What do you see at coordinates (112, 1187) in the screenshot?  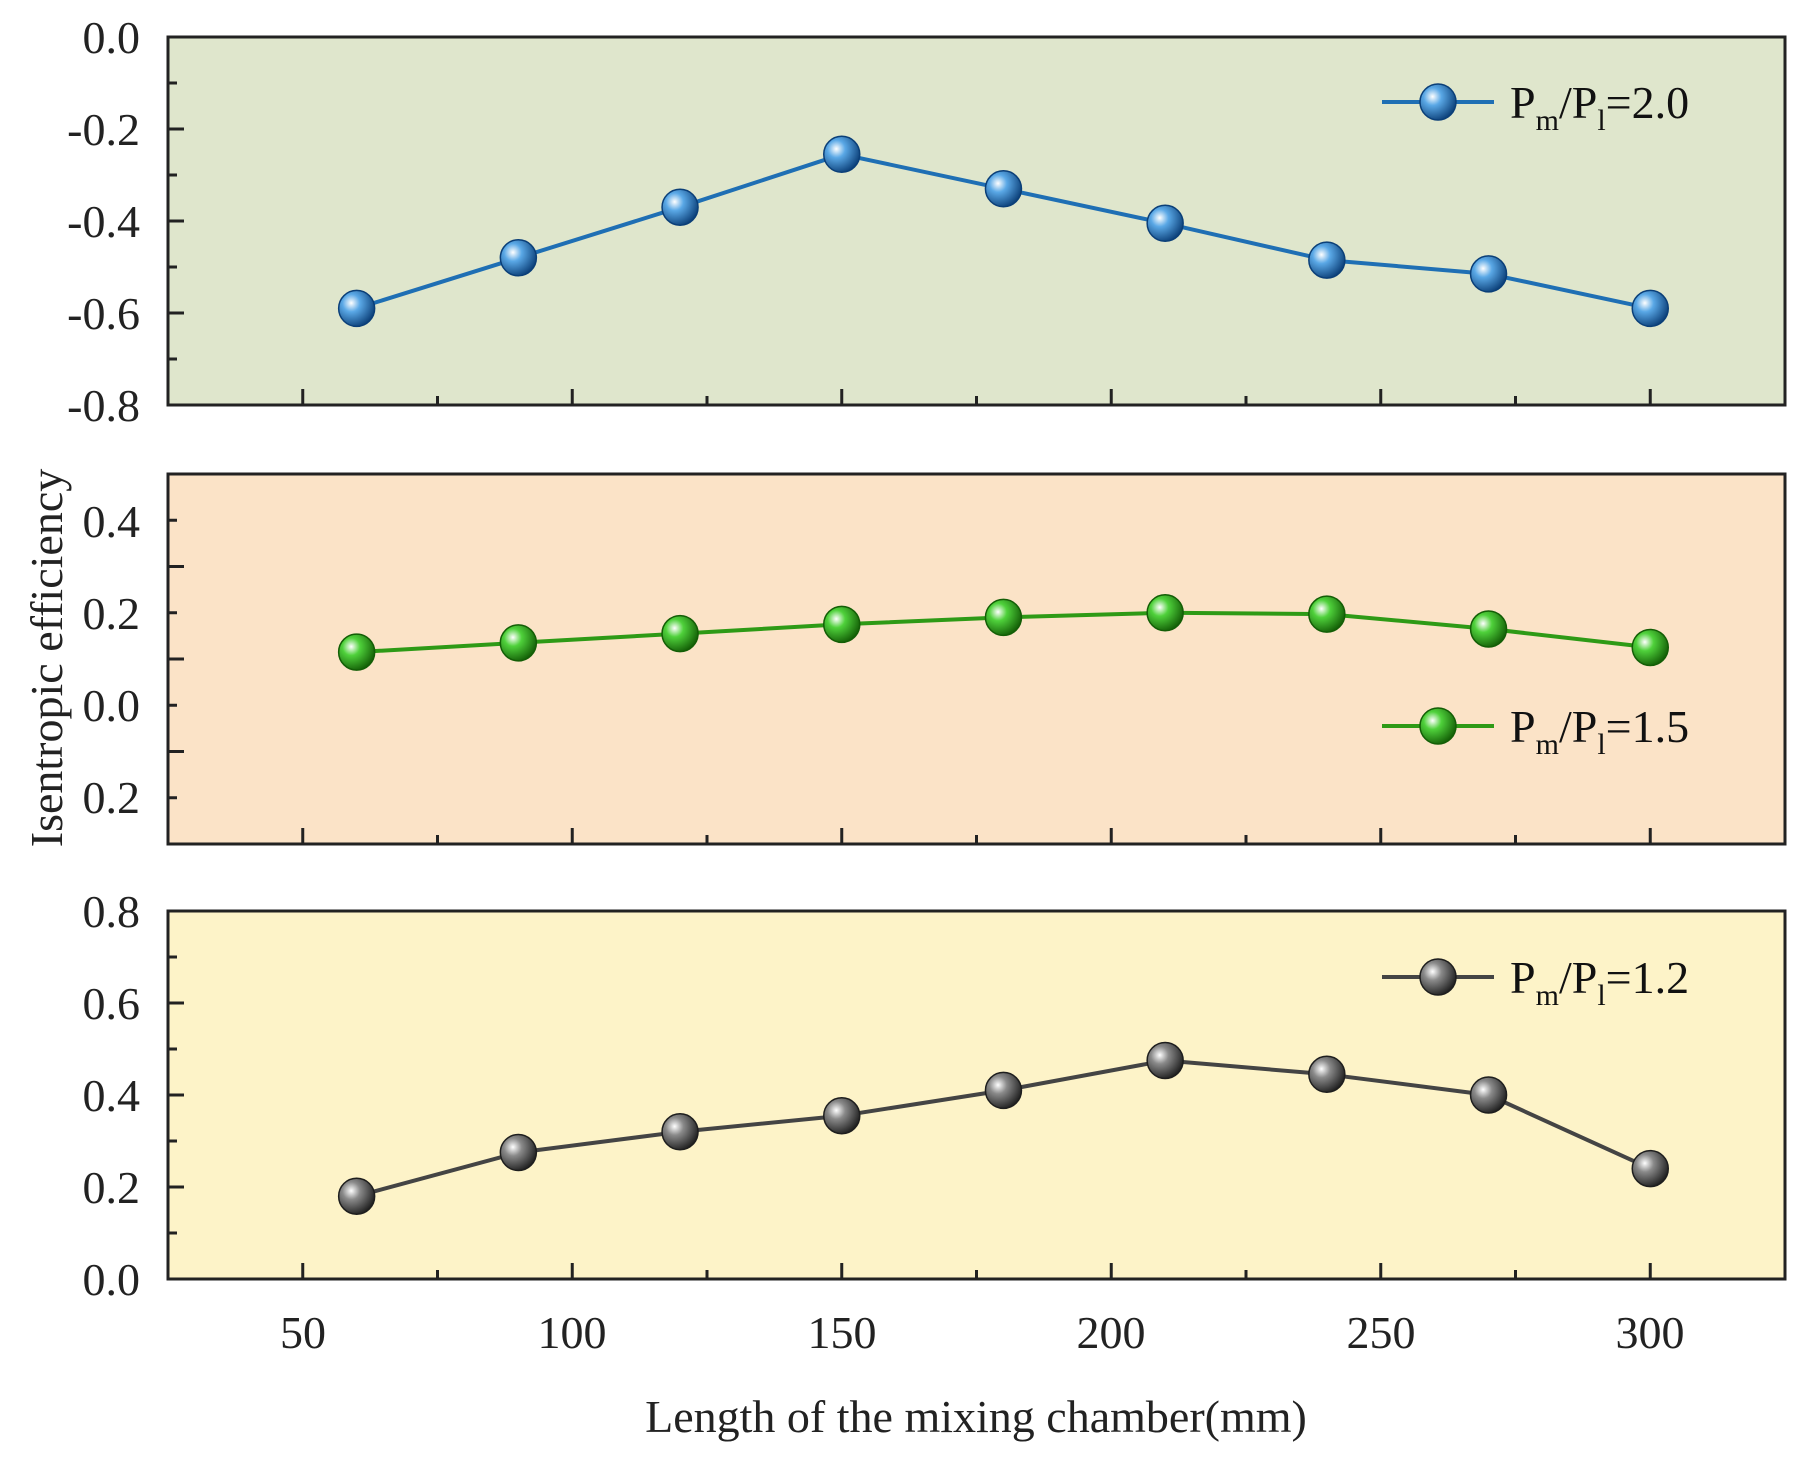 I see `panel-3-ytick-label-4: 0.2` at bounding box center [112, 1187].